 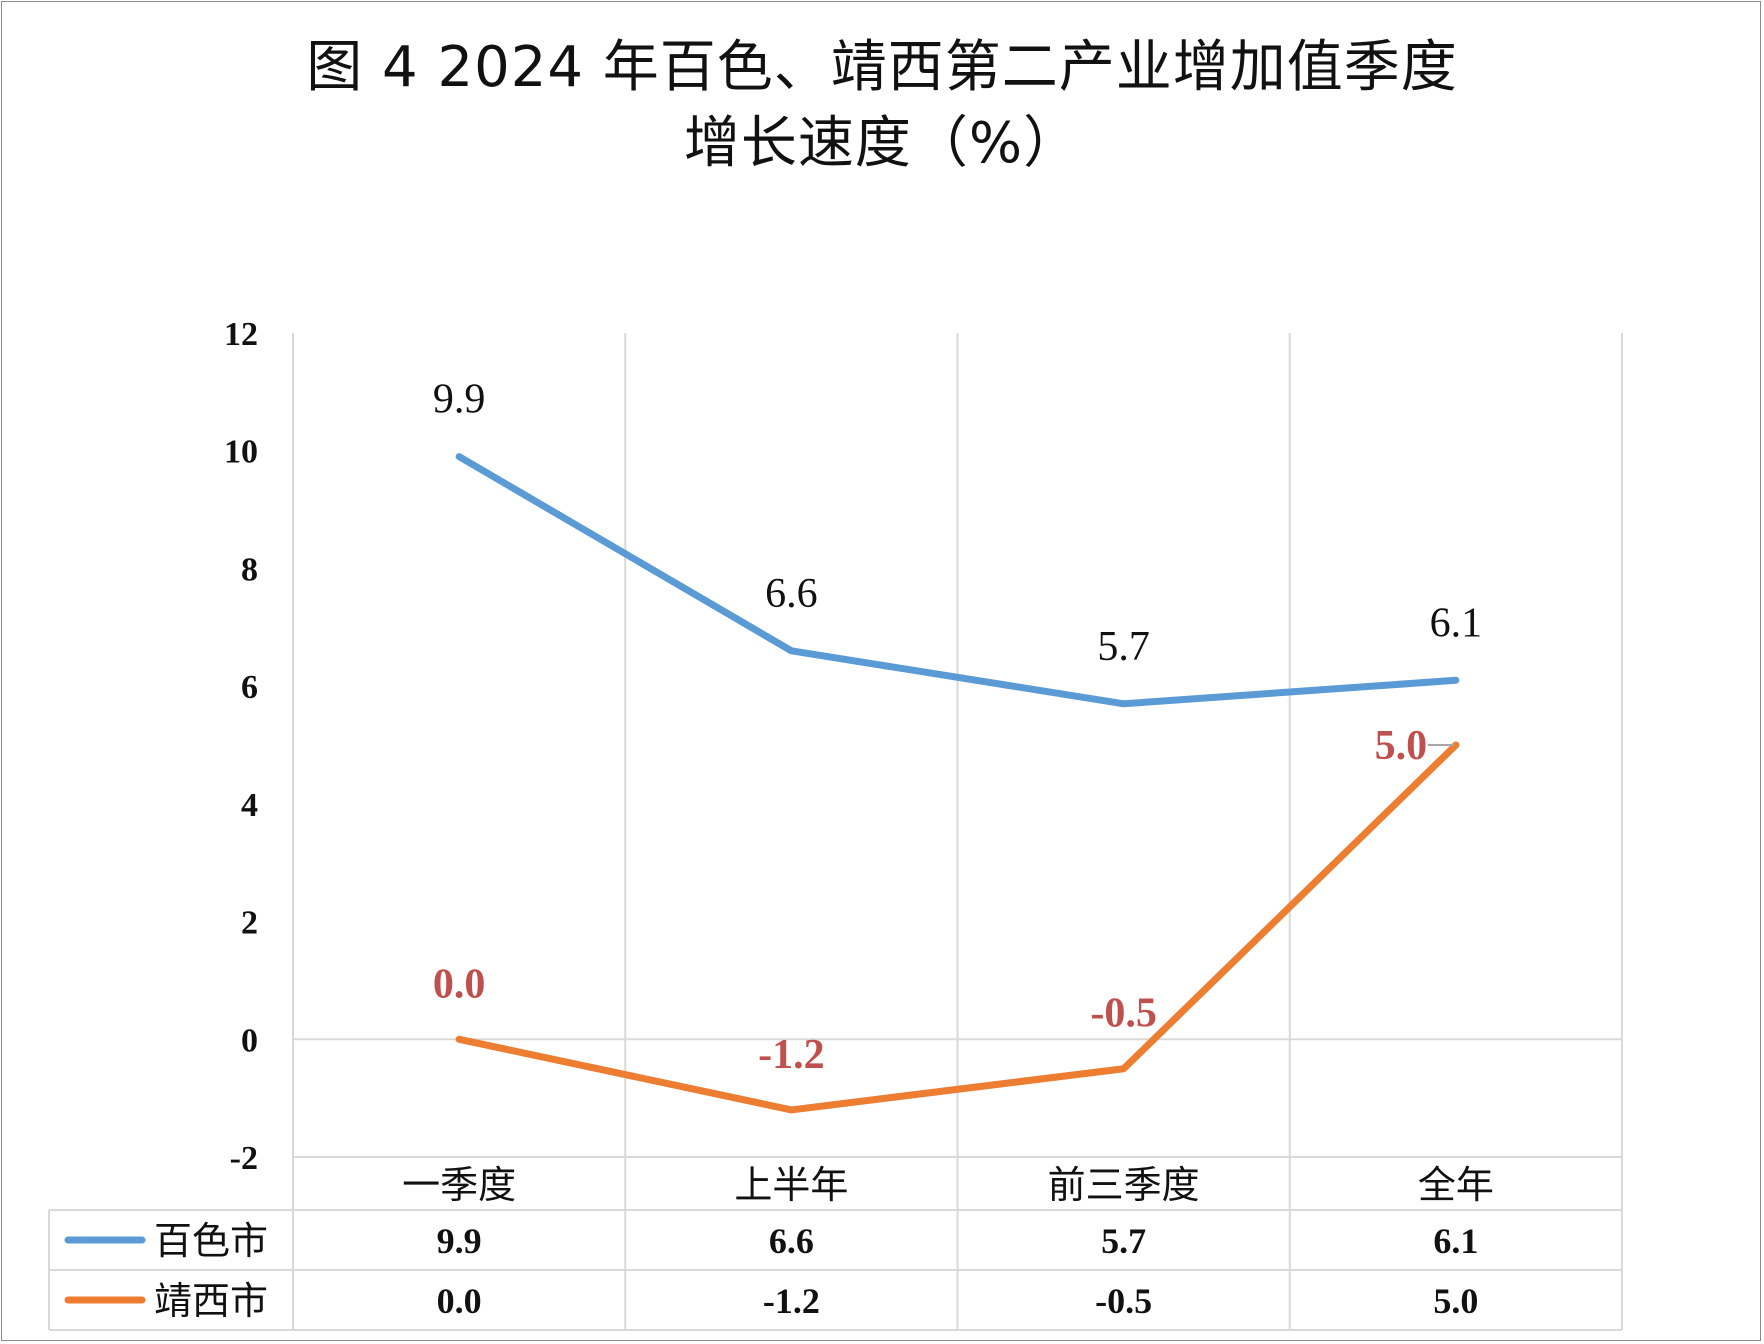 What do you see at coordinates (211, 1301) in the screenshot?
I see `legend-name-series-2: 靖西市` at bounding box center [211, 1301].